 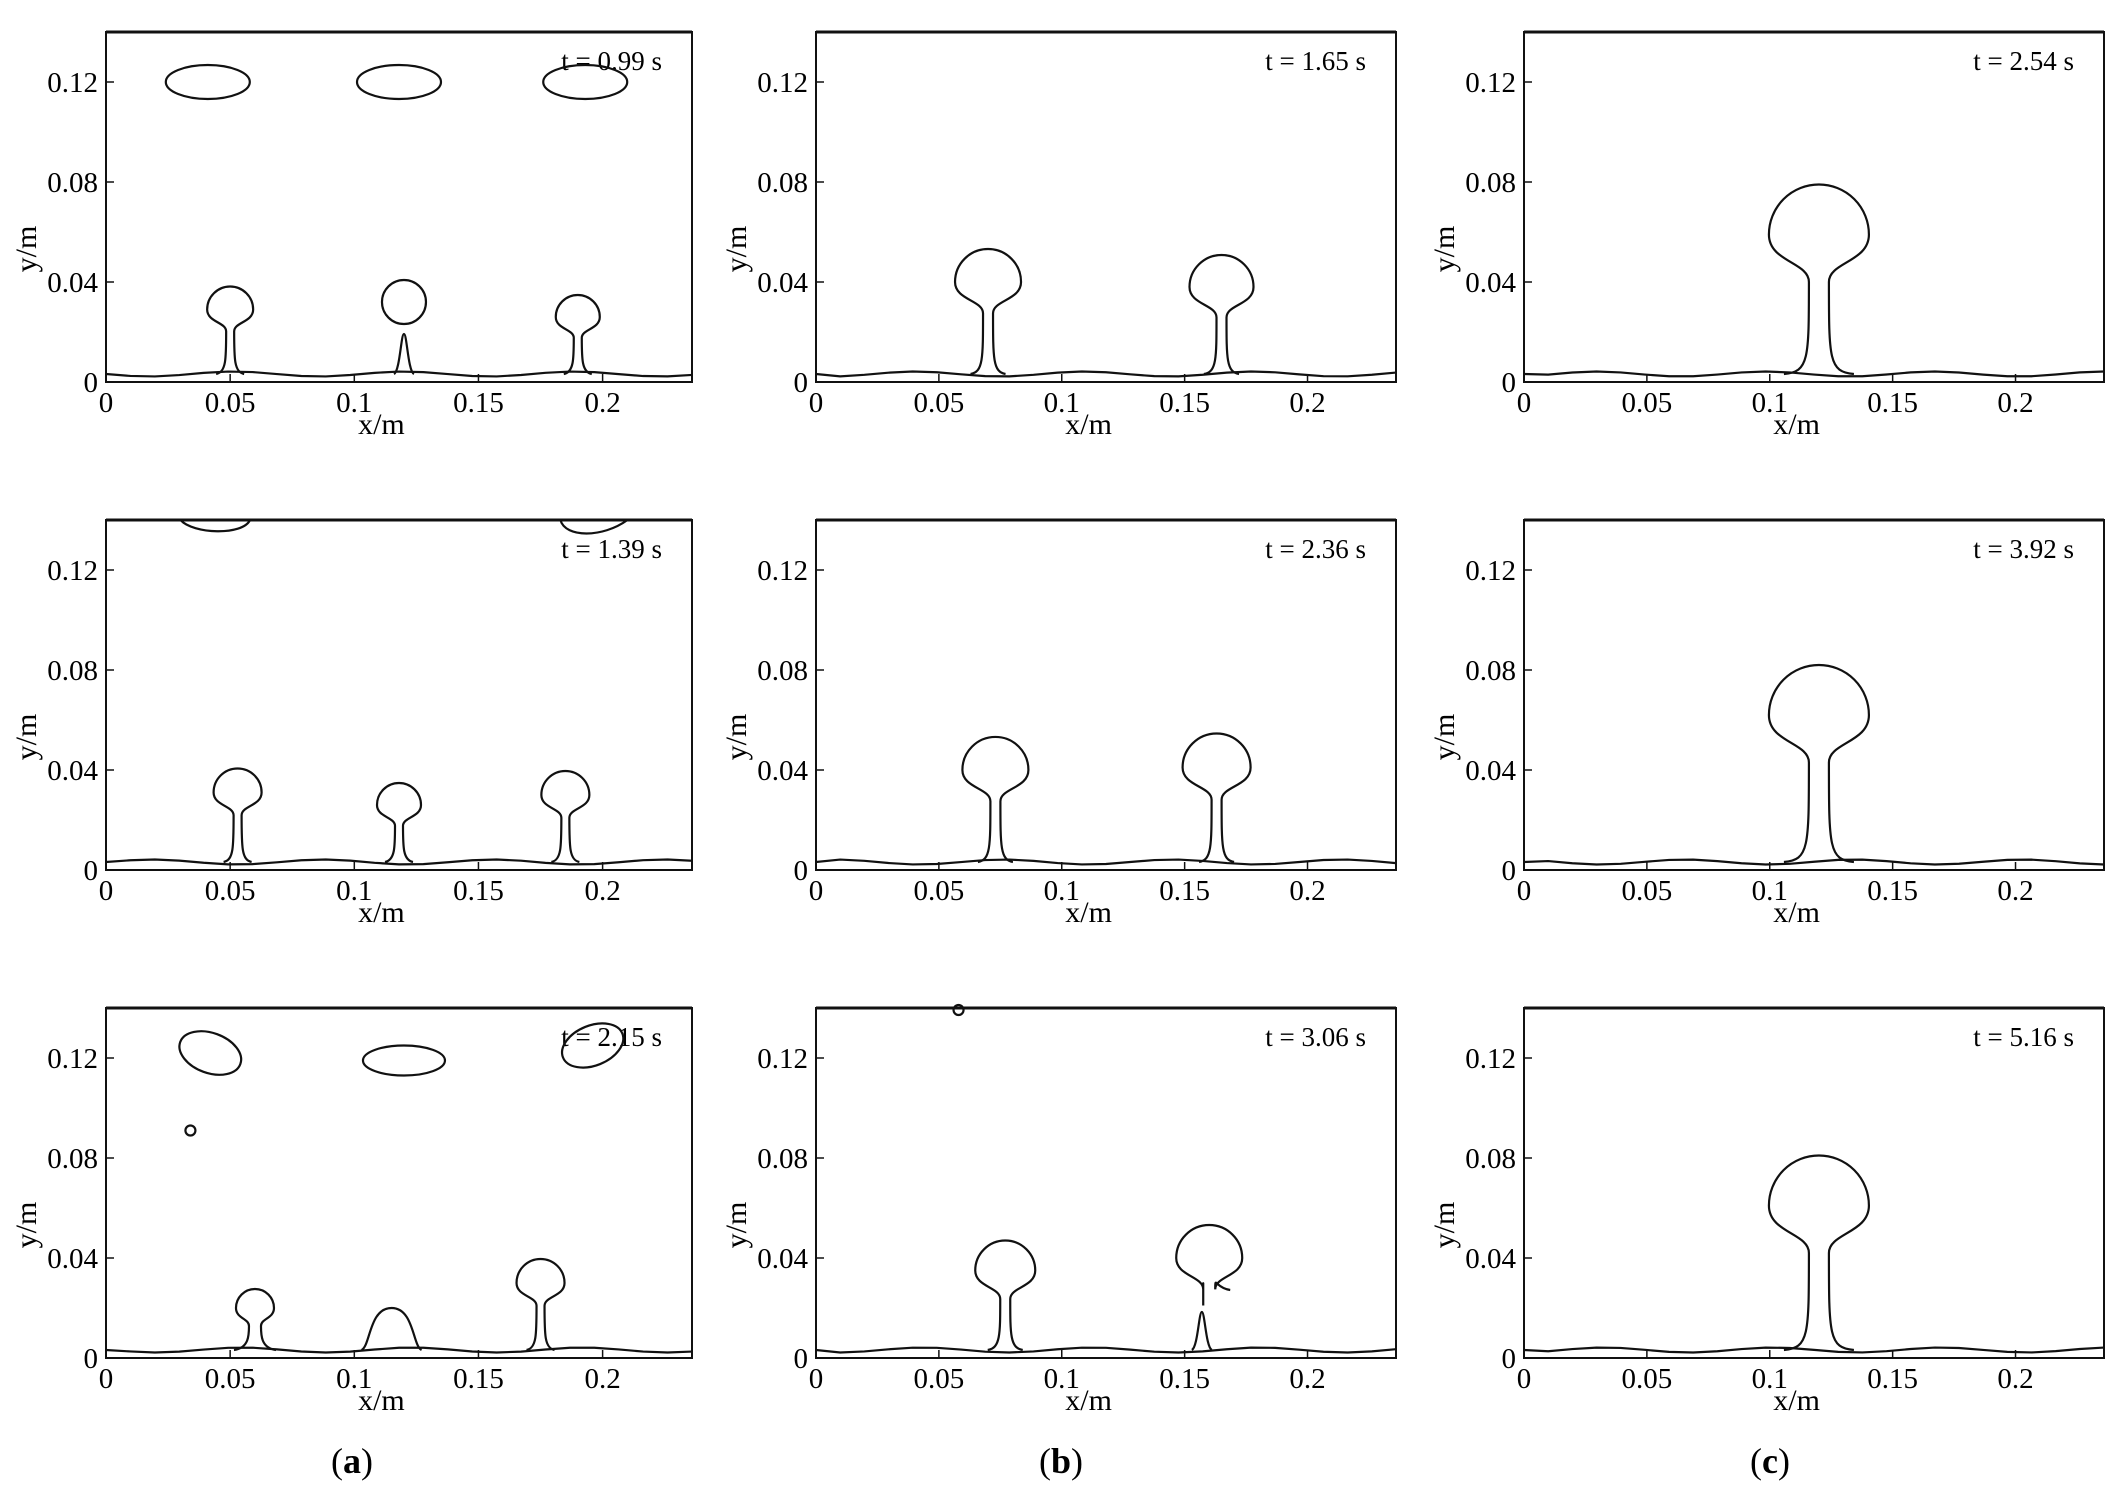 What do you see at coordinates (391, 1328) in the screenshot?
I see `bubble-cap` at bounding box center [391, 1328].